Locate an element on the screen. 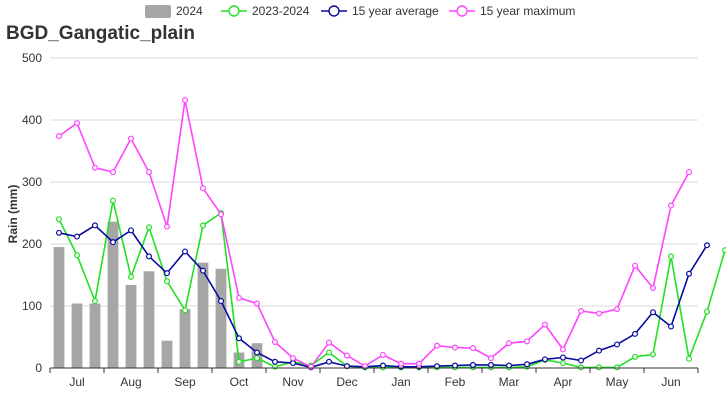 This screenshot has height=400, width=726. legend-label: 15 year average is located at coordinates (395, 11).